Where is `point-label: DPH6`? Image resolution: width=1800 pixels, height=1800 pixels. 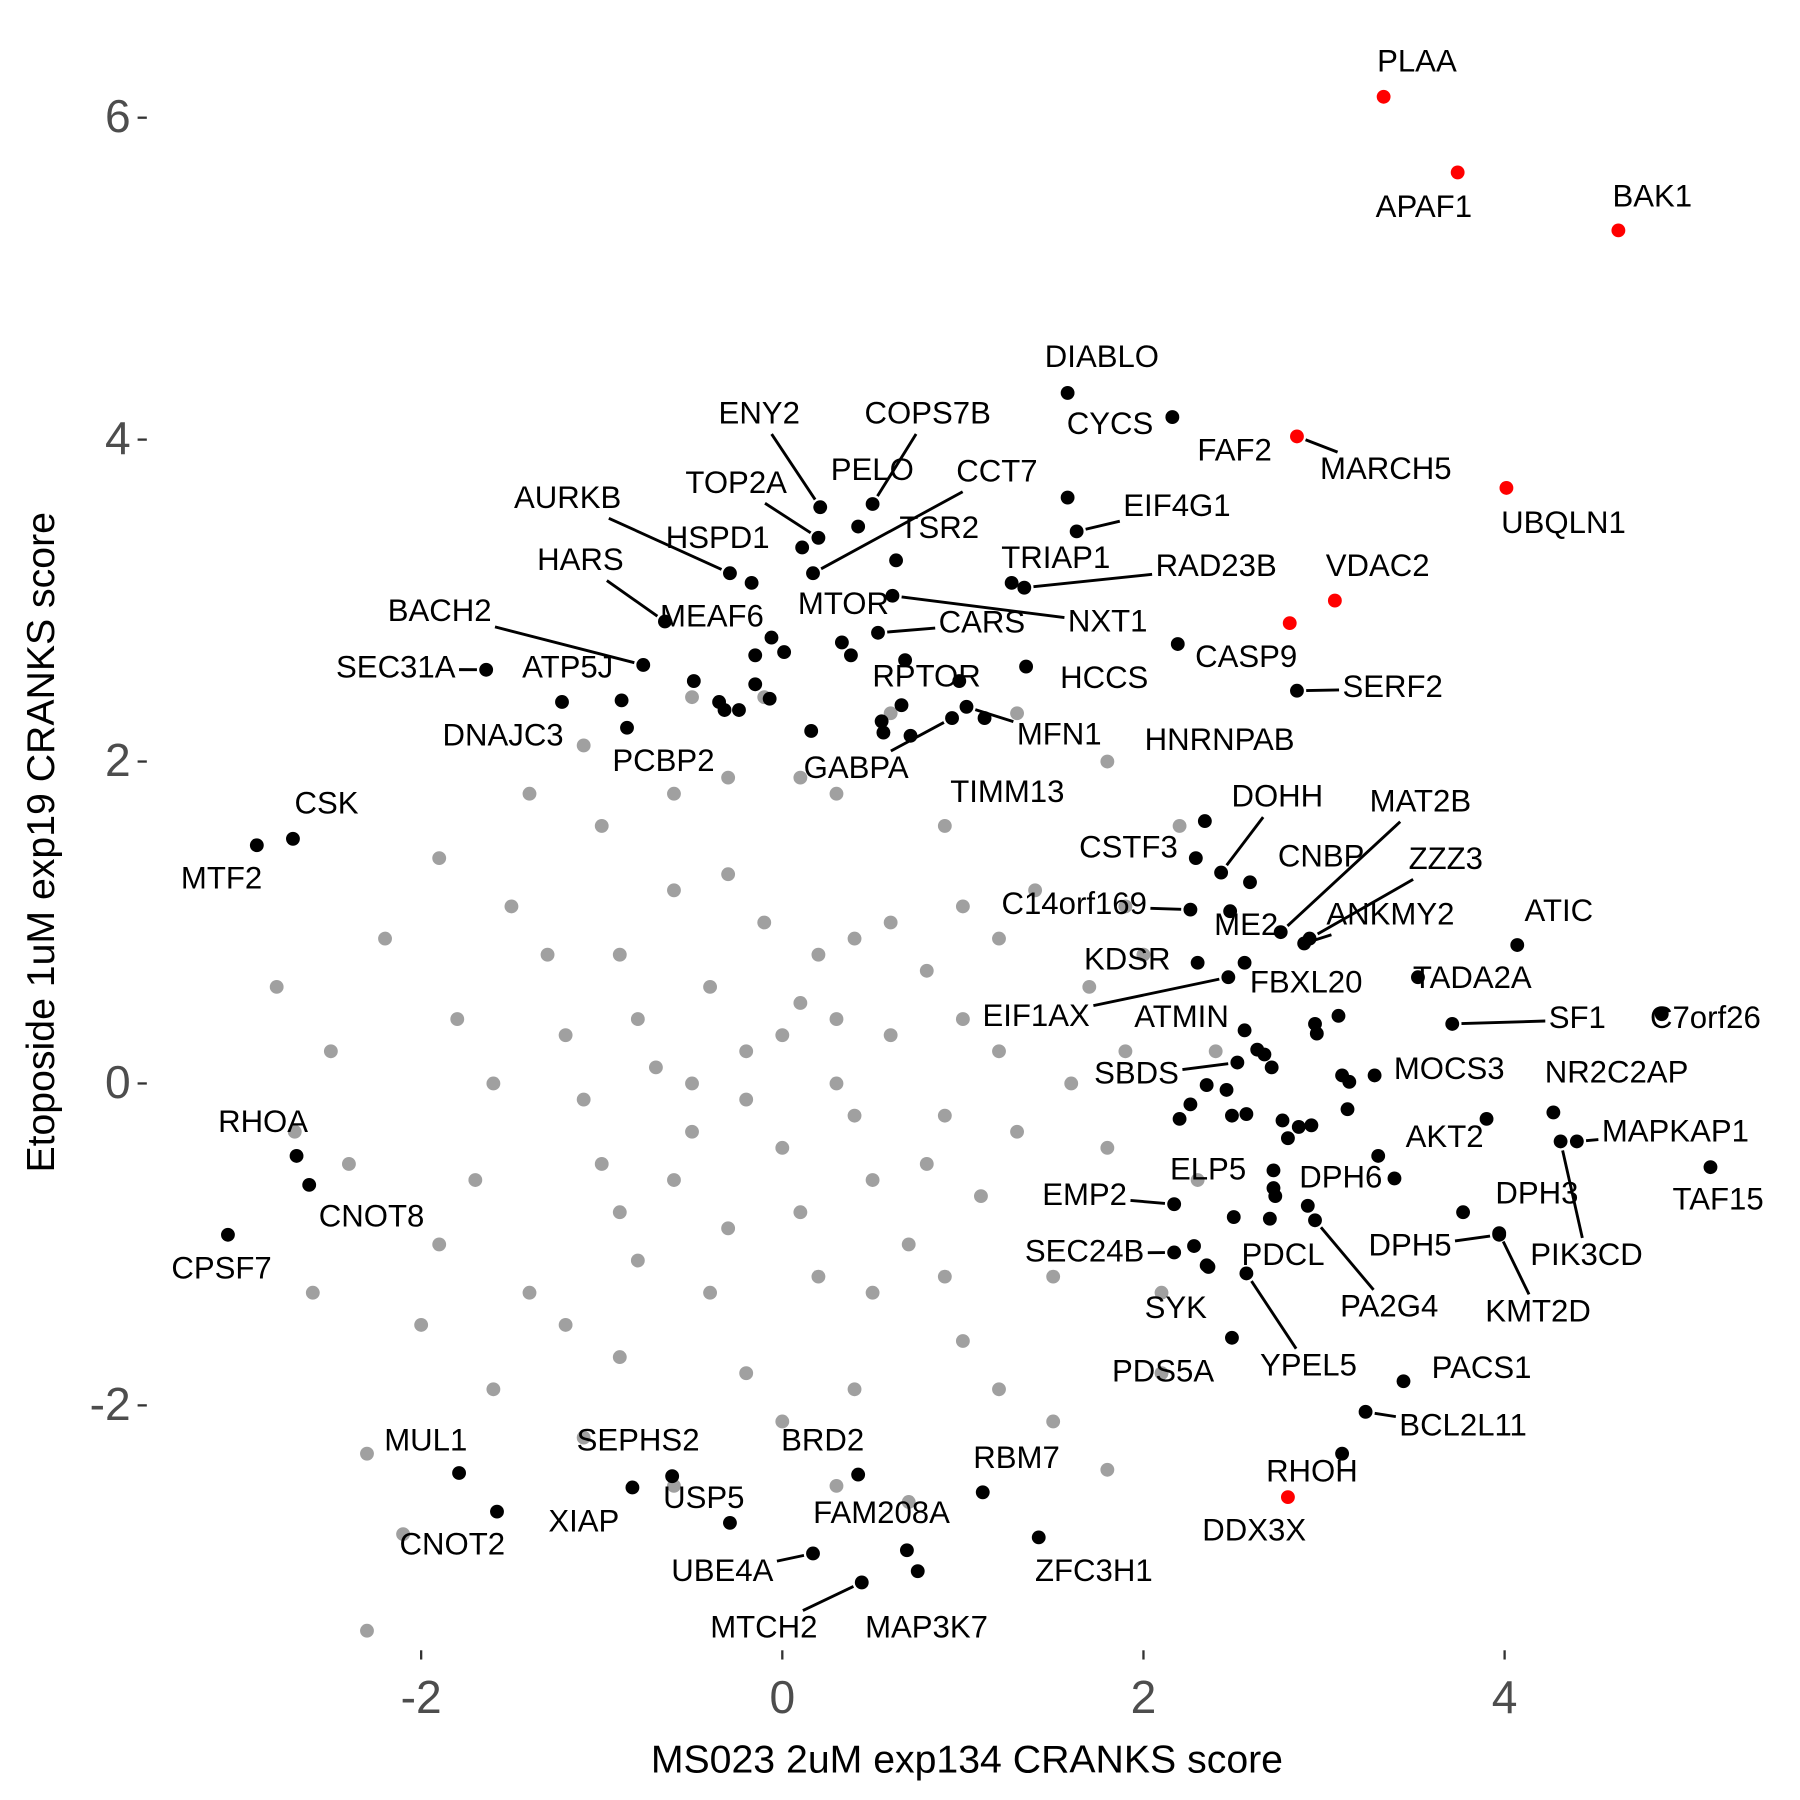 point-label: DPH6 is located at coordinates (1340, 1176).